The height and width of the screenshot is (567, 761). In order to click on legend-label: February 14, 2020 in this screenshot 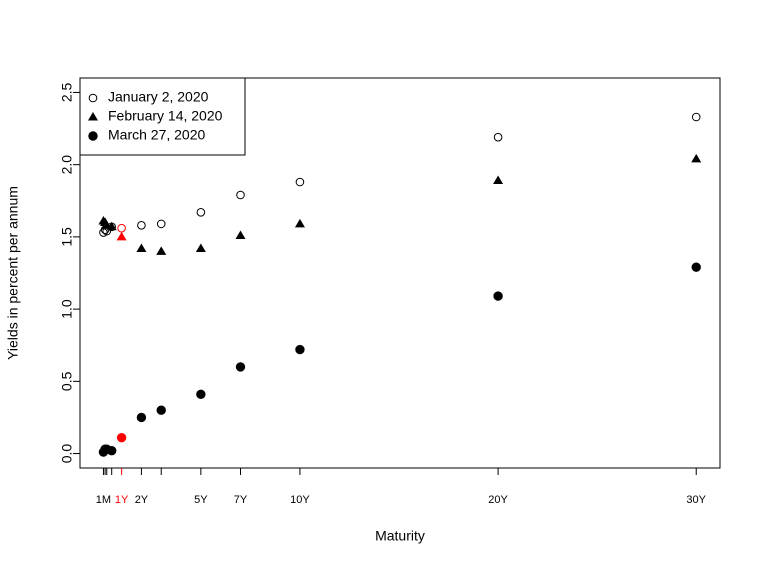, I will do `click(165, 116)`.